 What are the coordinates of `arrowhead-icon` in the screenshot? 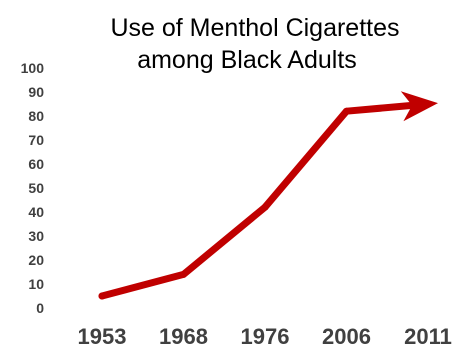 It's located at (419, 106).